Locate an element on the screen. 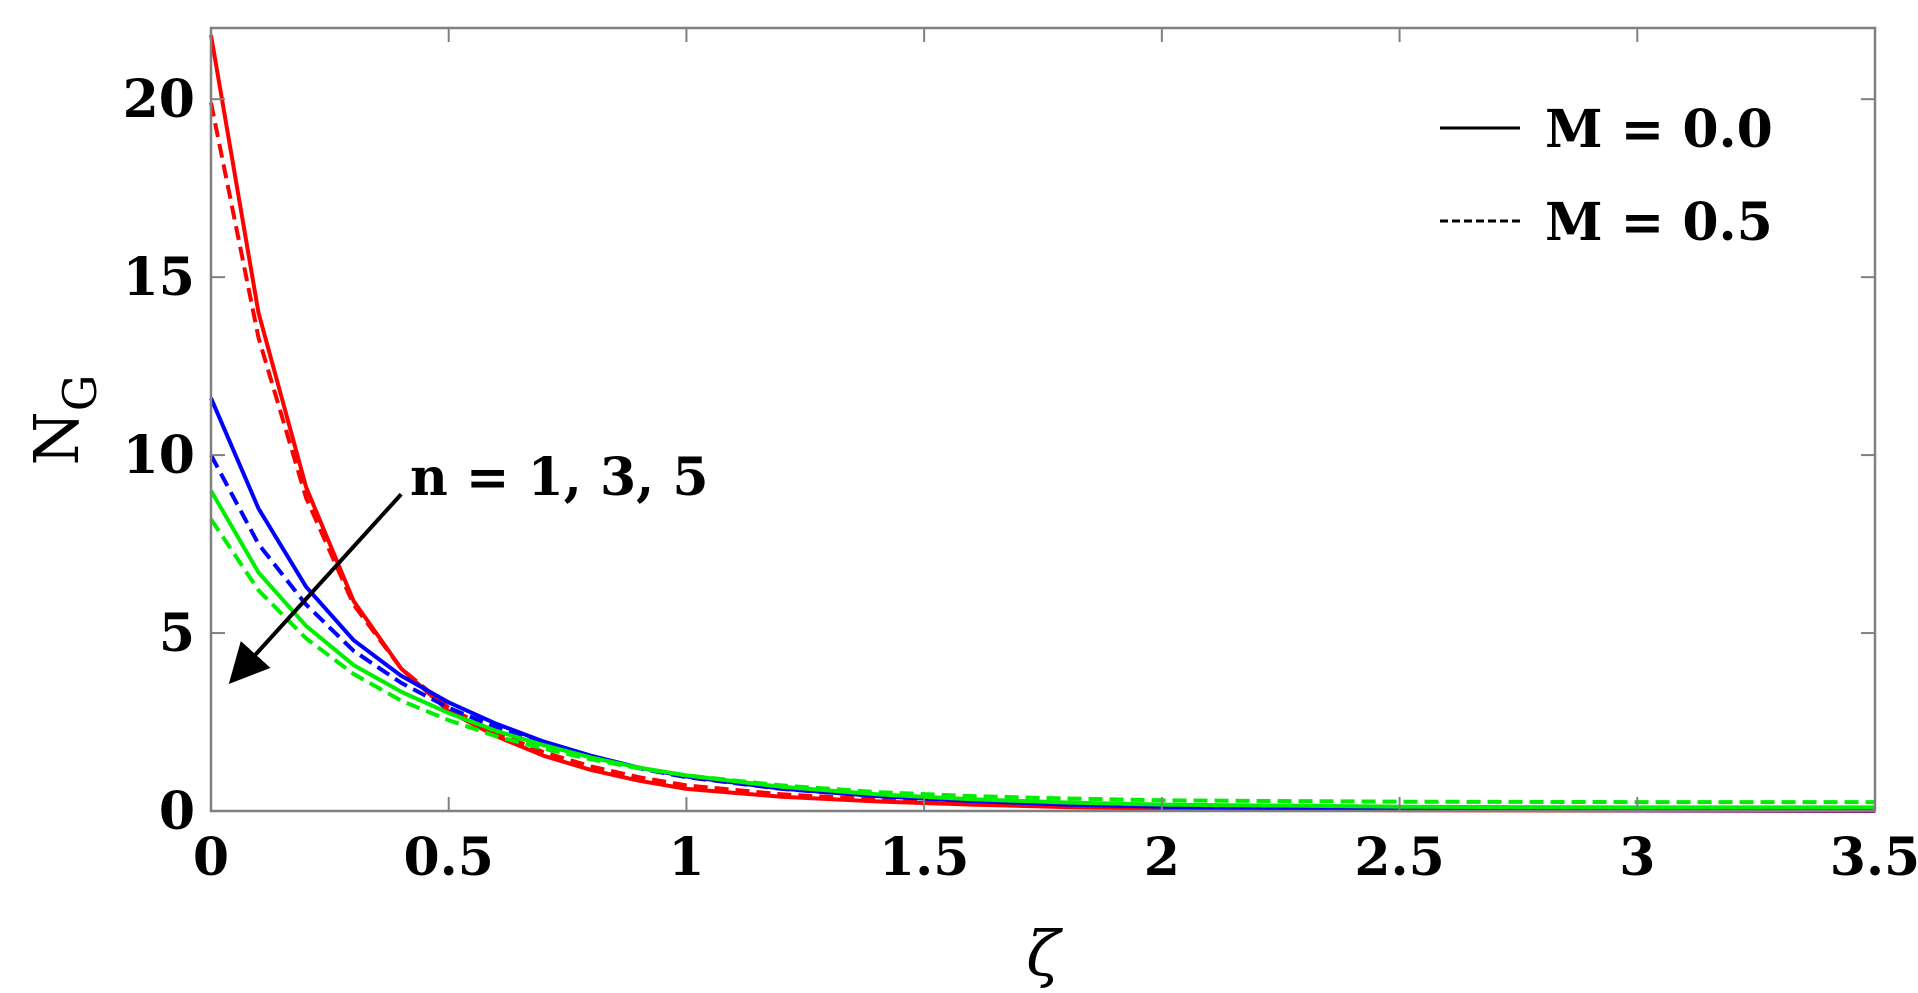 This screenshot has height=993, width=1918. y-axis-title-sub: G is located at coordinates (80, 393).